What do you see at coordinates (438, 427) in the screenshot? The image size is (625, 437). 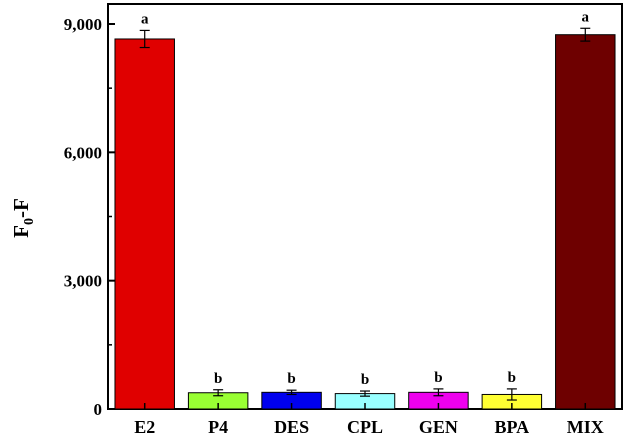 I see `x-tick-label: GEN` at bounding box center [438, 427].